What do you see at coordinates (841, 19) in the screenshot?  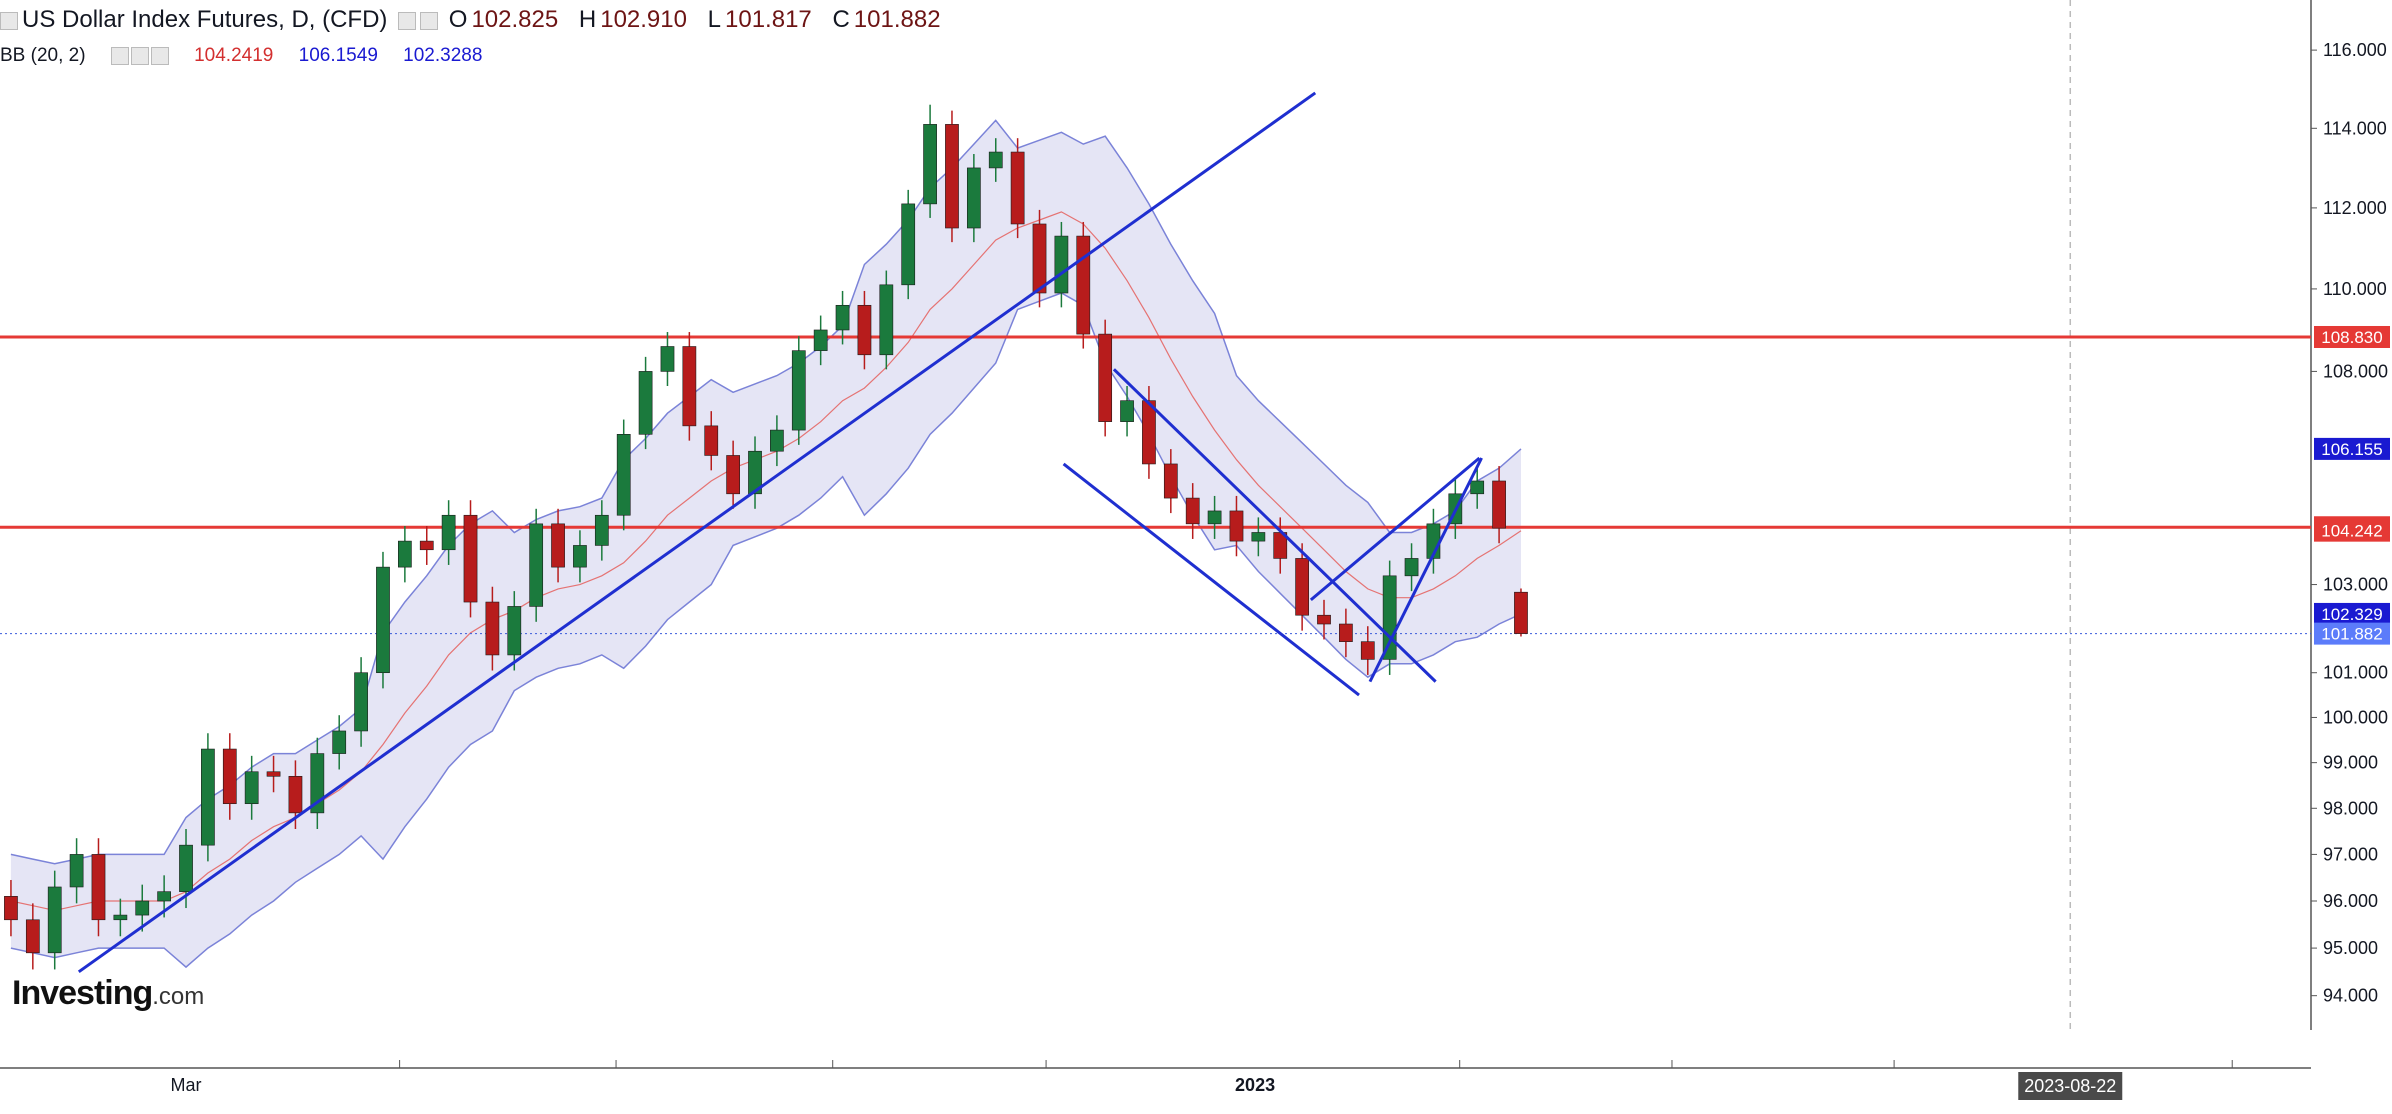 I see `ohlc-label: C` at bounding box center [841, 19].